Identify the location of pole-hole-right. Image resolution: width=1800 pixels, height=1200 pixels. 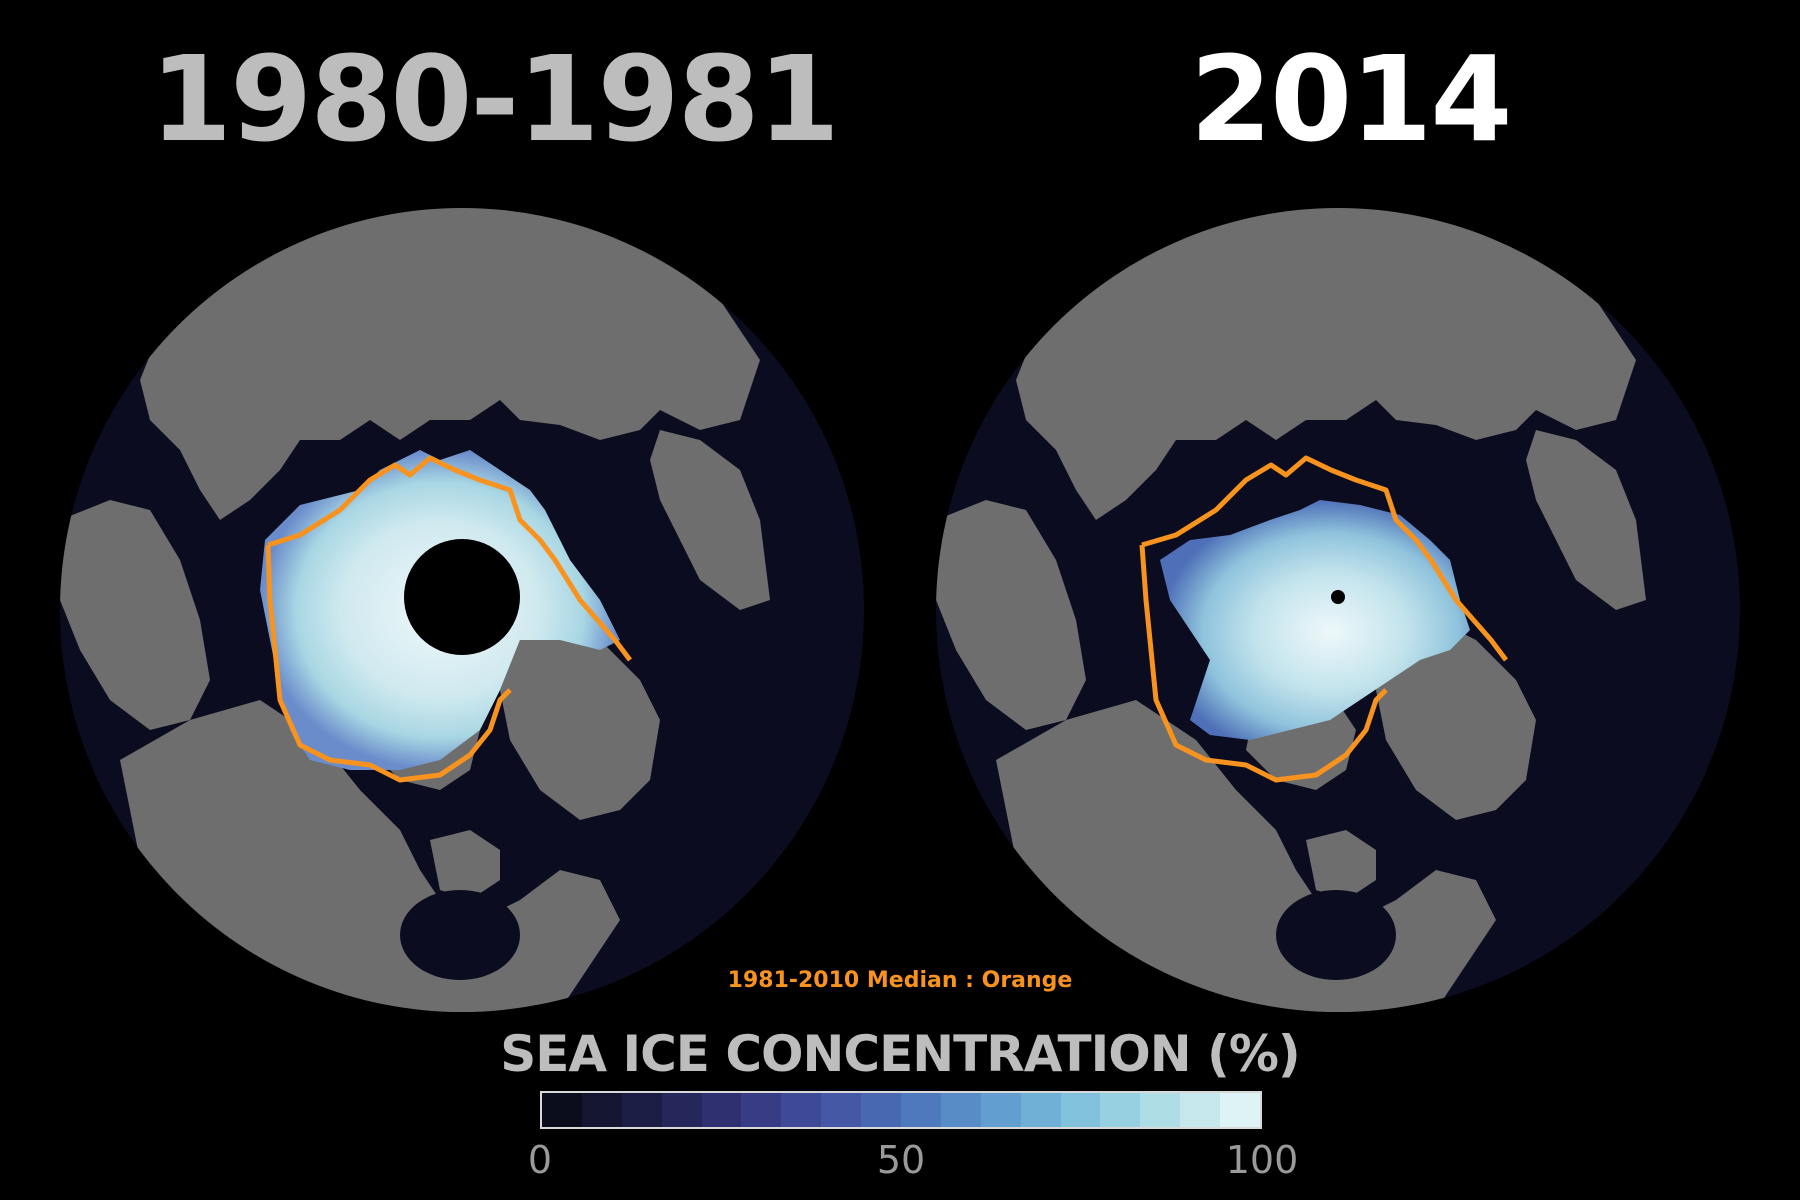
(1338, 597).